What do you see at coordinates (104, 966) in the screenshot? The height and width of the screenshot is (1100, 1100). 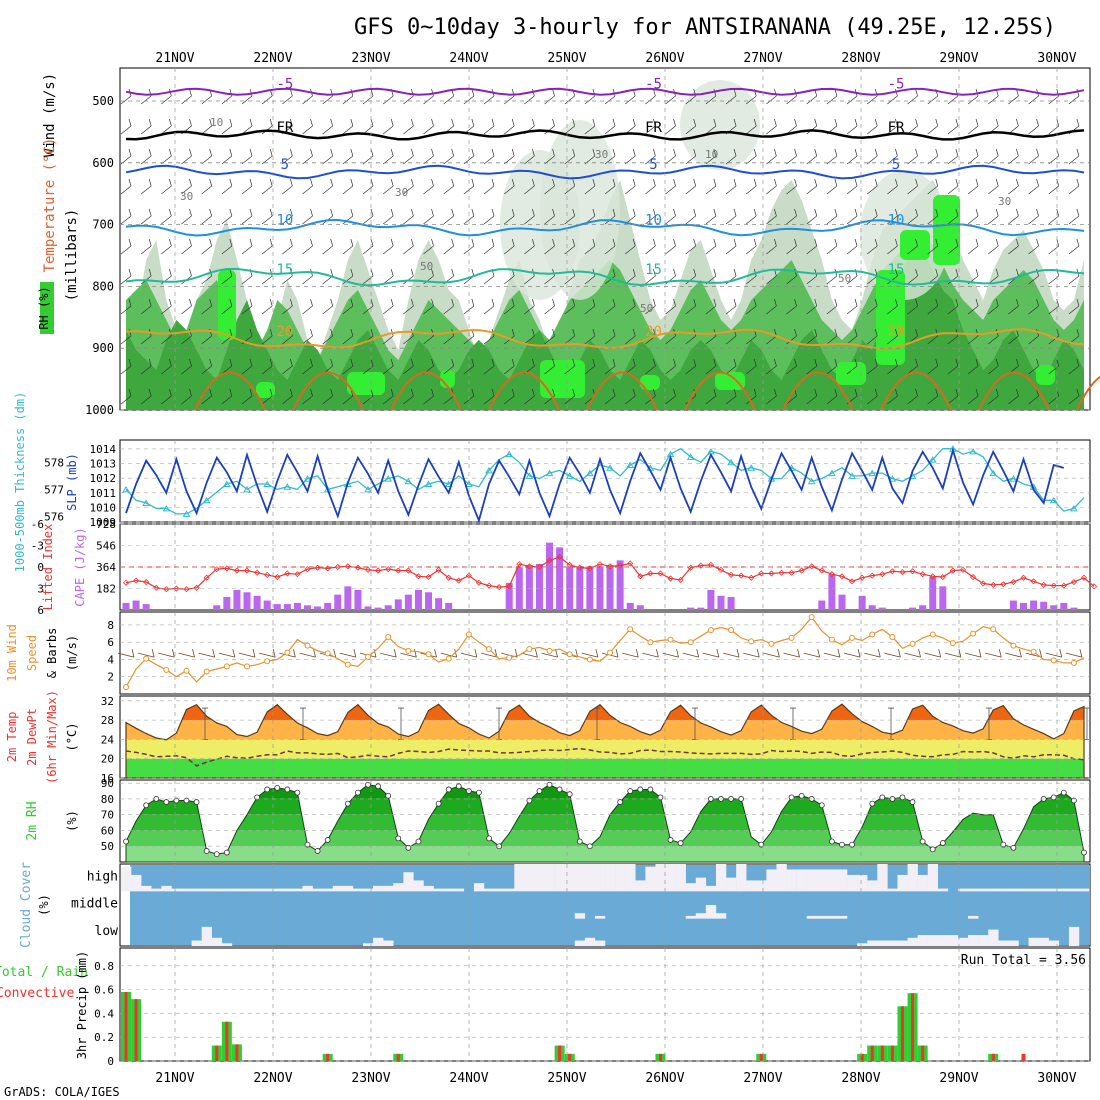 I see `precip-tick-label: 0.8` at bounding box center [104, 966].